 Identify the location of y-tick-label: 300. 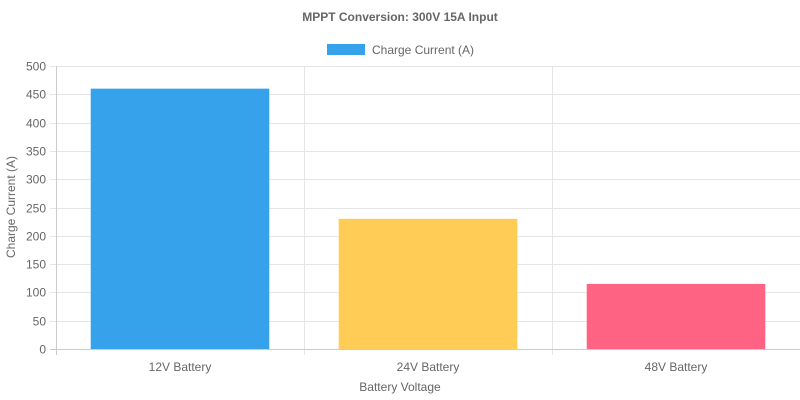
(36, 180).